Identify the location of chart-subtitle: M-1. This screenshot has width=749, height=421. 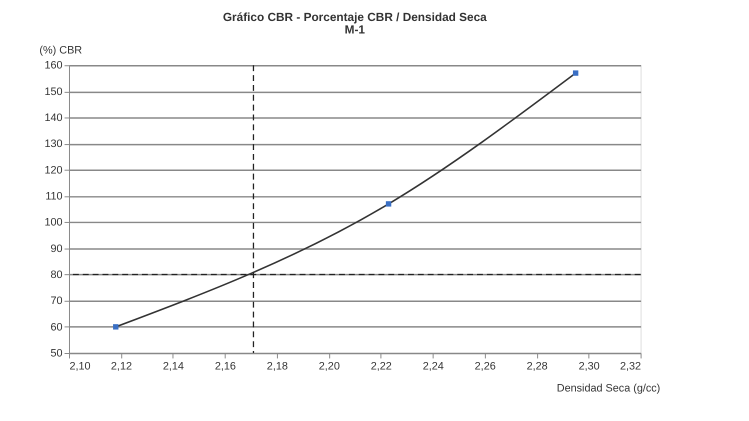
(355, 29).